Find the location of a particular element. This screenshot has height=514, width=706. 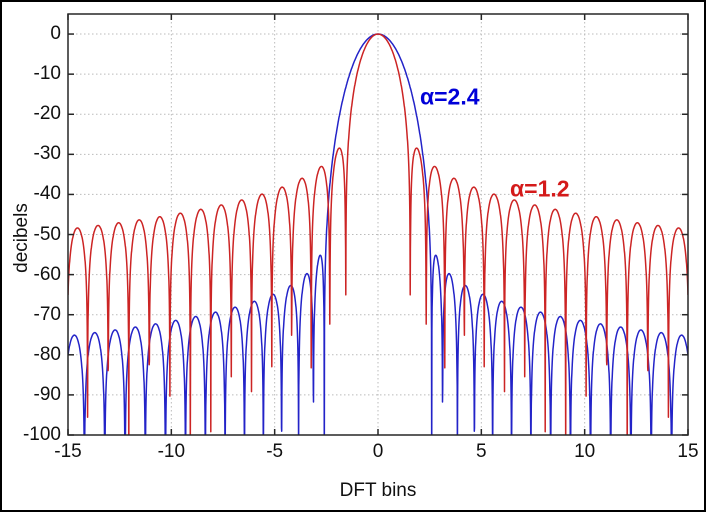

x-tick-label: 15 is located at coordinates (688, 451).